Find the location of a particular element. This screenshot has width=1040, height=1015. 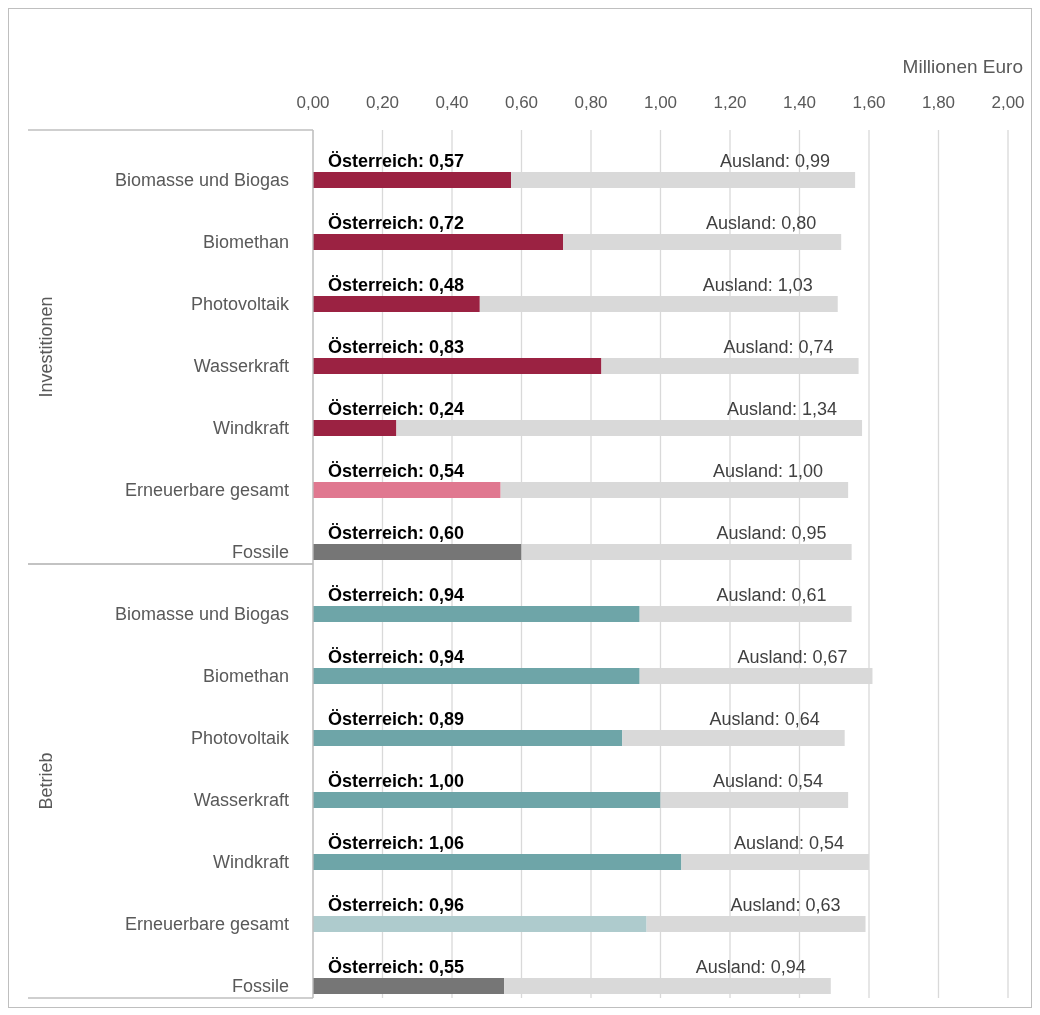

x-axis-title: Millionen Euro is located at coordinates (962, 66).